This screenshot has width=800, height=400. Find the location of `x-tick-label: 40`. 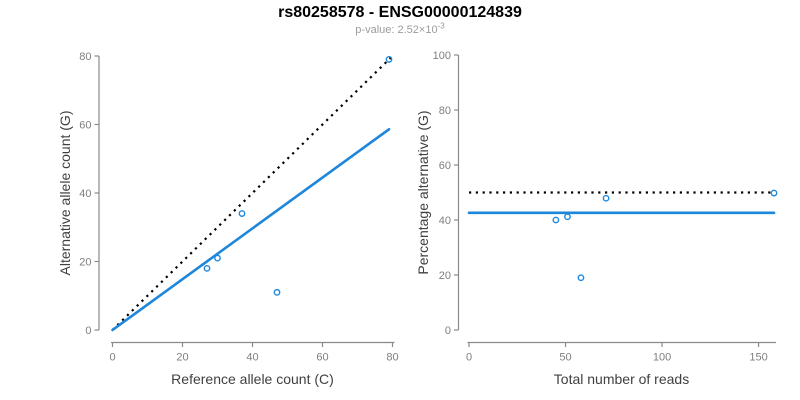

x-tick-label: 40 is located at coordinates (252, 358).